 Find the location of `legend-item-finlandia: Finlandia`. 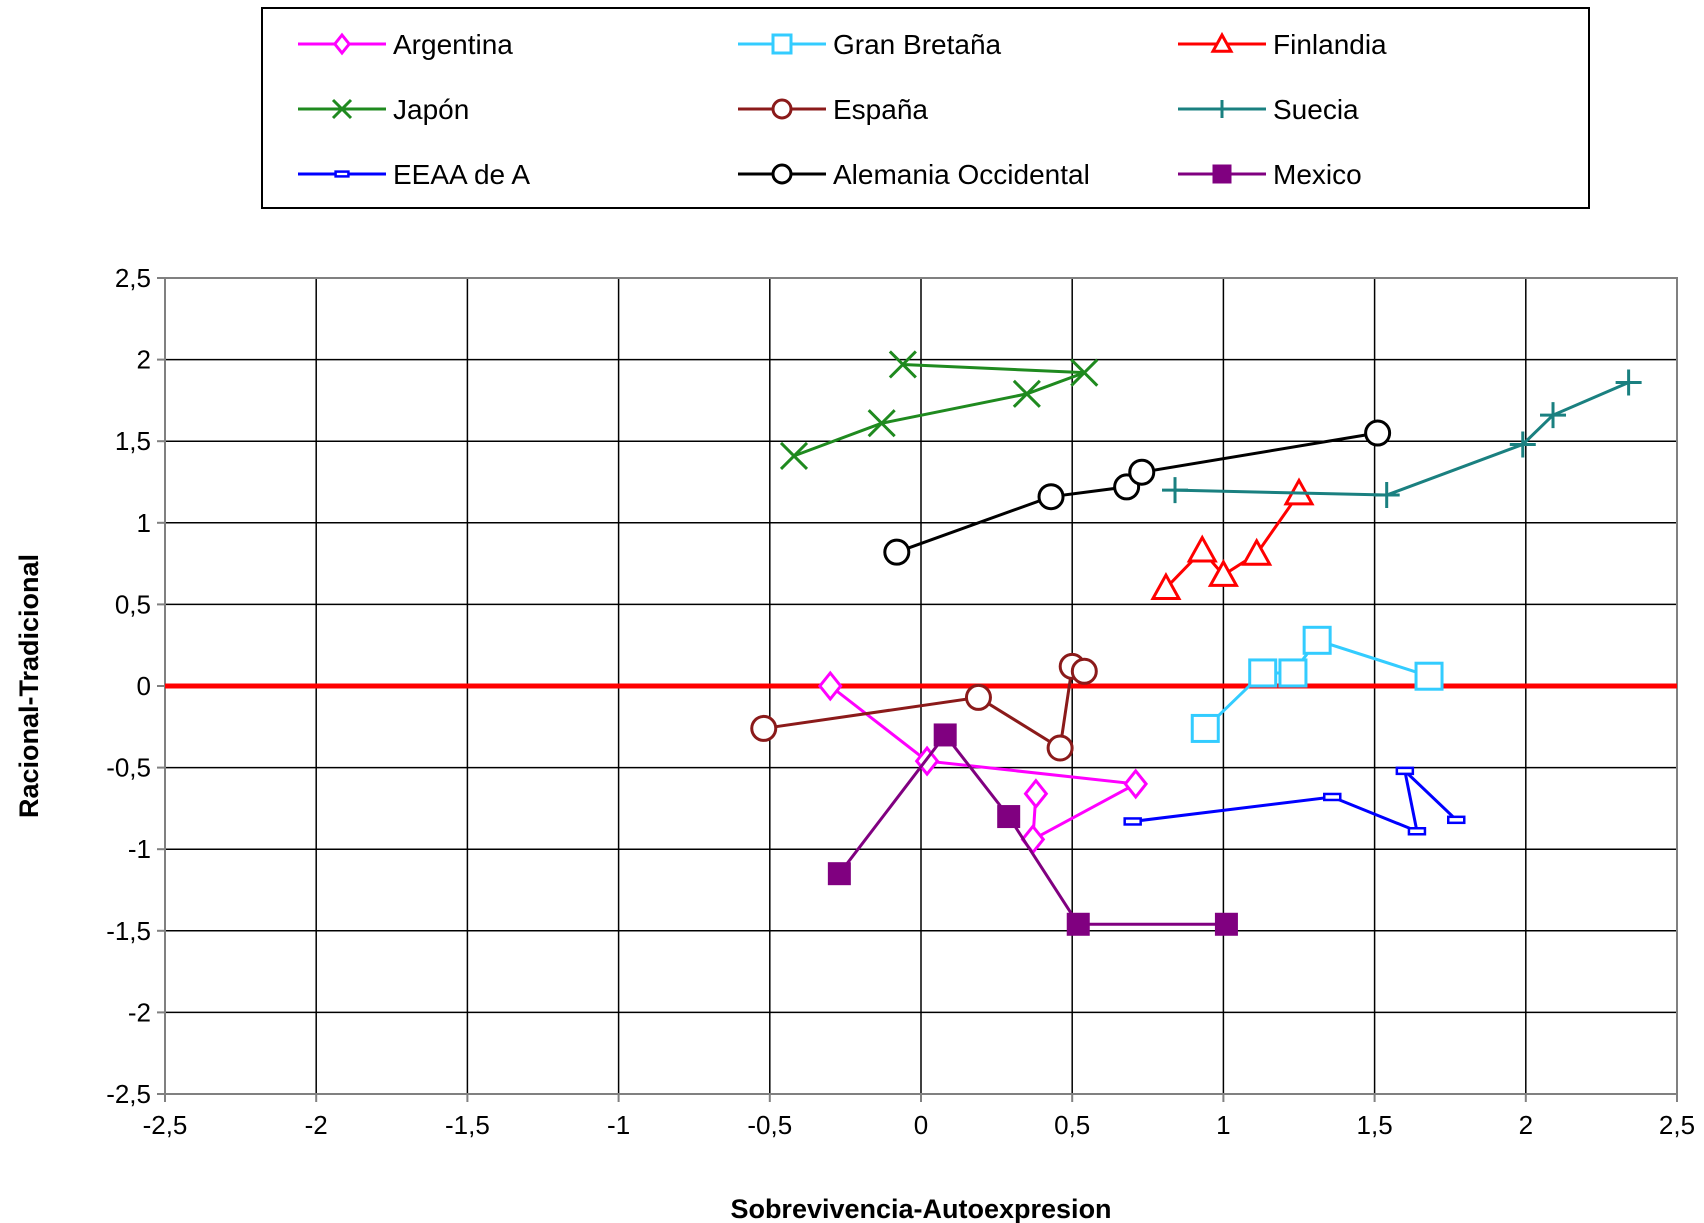

legend-item-finlandia: Finlandia is located at coordinates (1282, 44).